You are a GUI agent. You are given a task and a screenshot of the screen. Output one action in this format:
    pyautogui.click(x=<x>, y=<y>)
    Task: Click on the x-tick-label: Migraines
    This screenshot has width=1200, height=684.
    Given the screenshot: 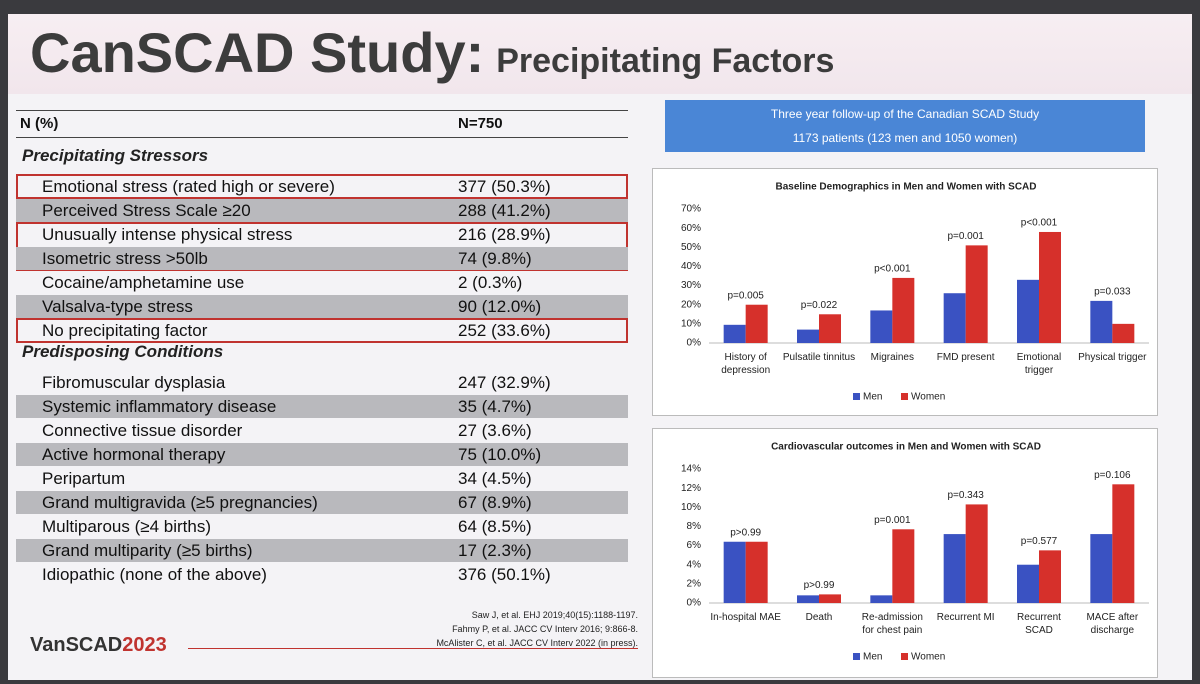 What is the action you would take?
    pyautogui.click(x=892, y=357)
    